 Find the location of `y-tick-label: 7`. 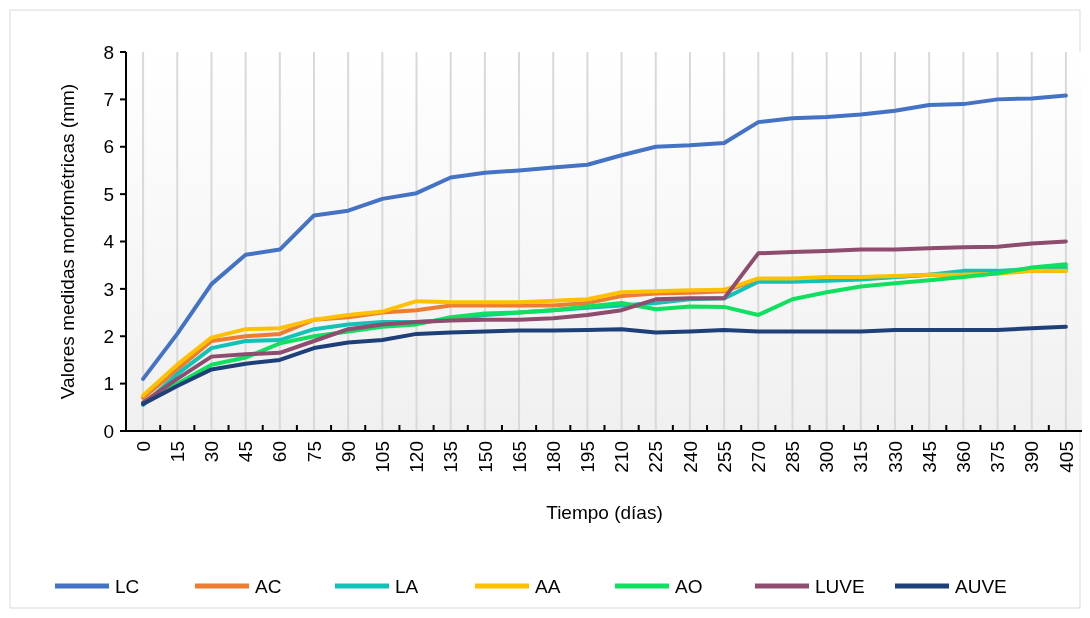

y-tick-label: 7 is located at coordinates (108, 100).